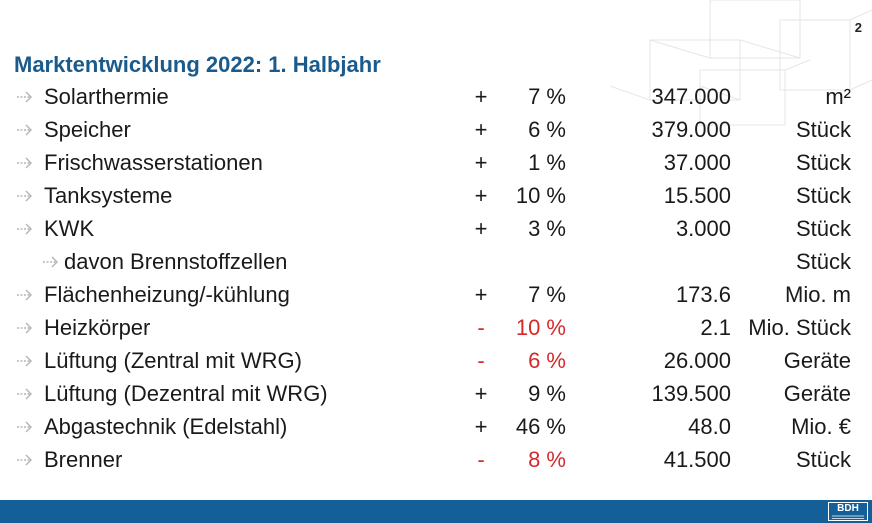 The height and width of the screenshot is (523, 872). What do you see at coordinates (108, 195) in the screenshot?
I see `row-name: Tanksysteme` at bounding box center [108, 195].